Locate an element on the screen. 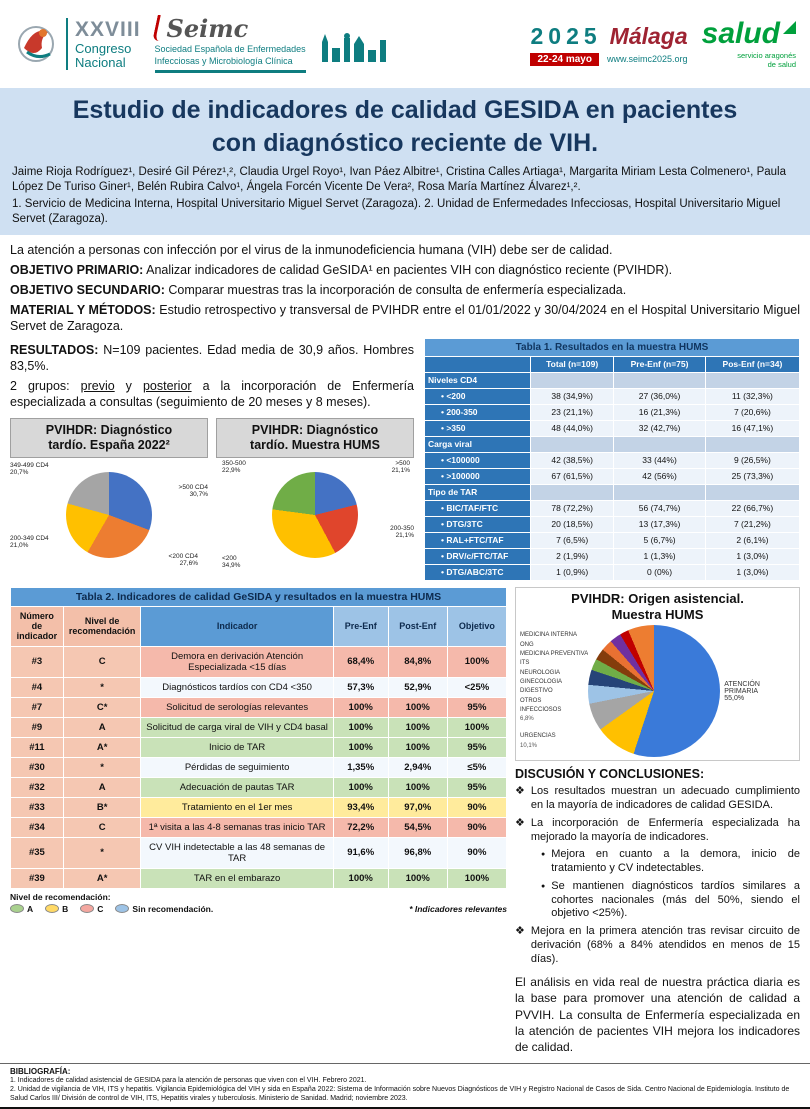 This screenshot has width=810, height=1109. tabla1-section-carga-viral: Carga viral is located at coordinates (477, 444).